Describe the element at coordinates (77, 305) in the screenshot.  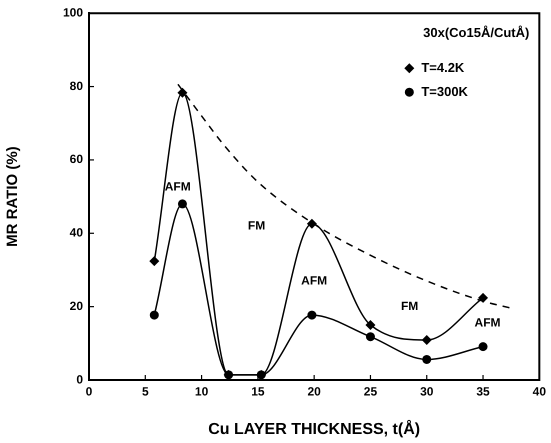
I see `y-tick-label: 20` at that location.